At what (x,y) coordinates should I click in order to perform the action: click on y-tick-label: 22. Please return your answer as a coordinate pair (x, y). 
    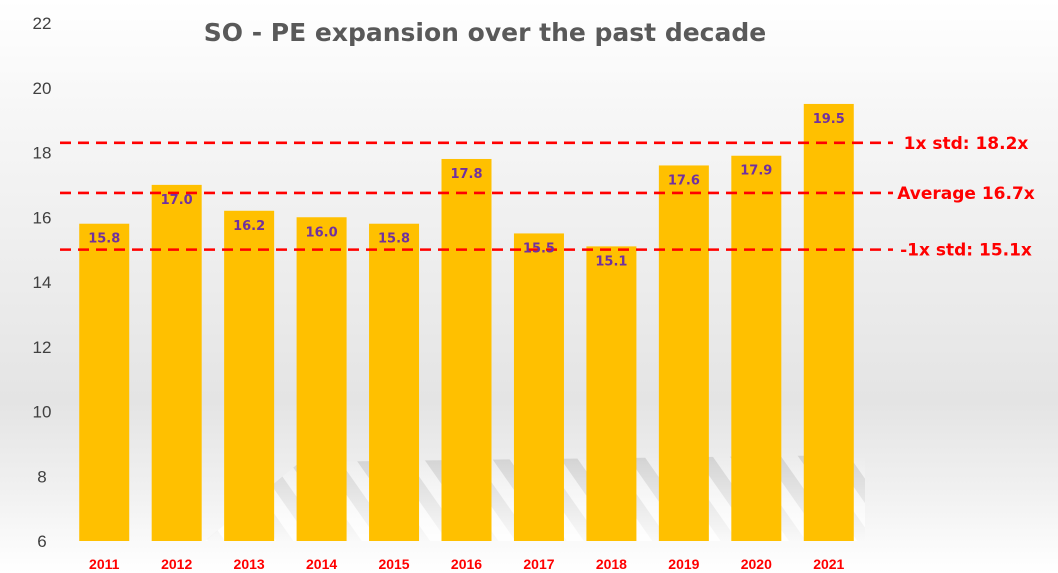
    Looking at the image, I should click on (42, 23).